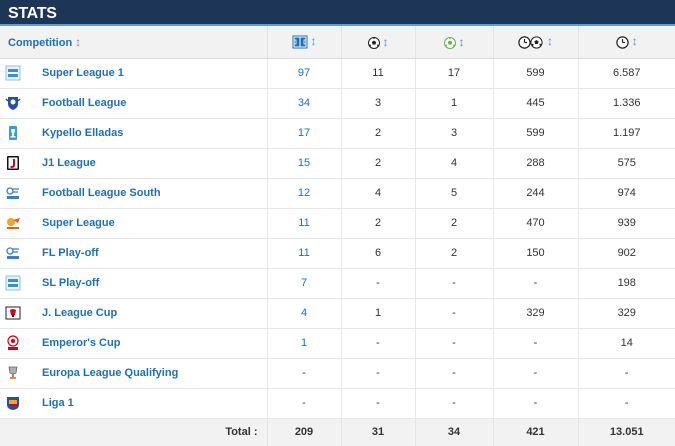 Image resolution: width=675 pixels, height=446 pixels. Describe the element at coordinates (13, 223) in the screenshot. I see `super-league-logo-icon` at that location.